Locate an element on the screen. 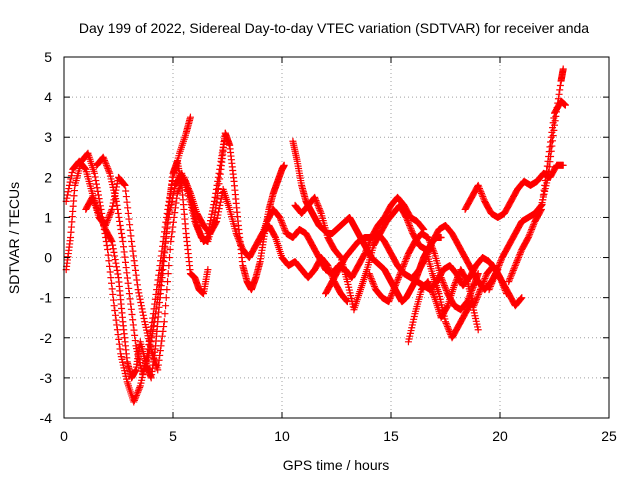 Image resolution: width=640 pixels, height=480 pixels. y-tick-label: -4 is located at coordinates (46, 418).